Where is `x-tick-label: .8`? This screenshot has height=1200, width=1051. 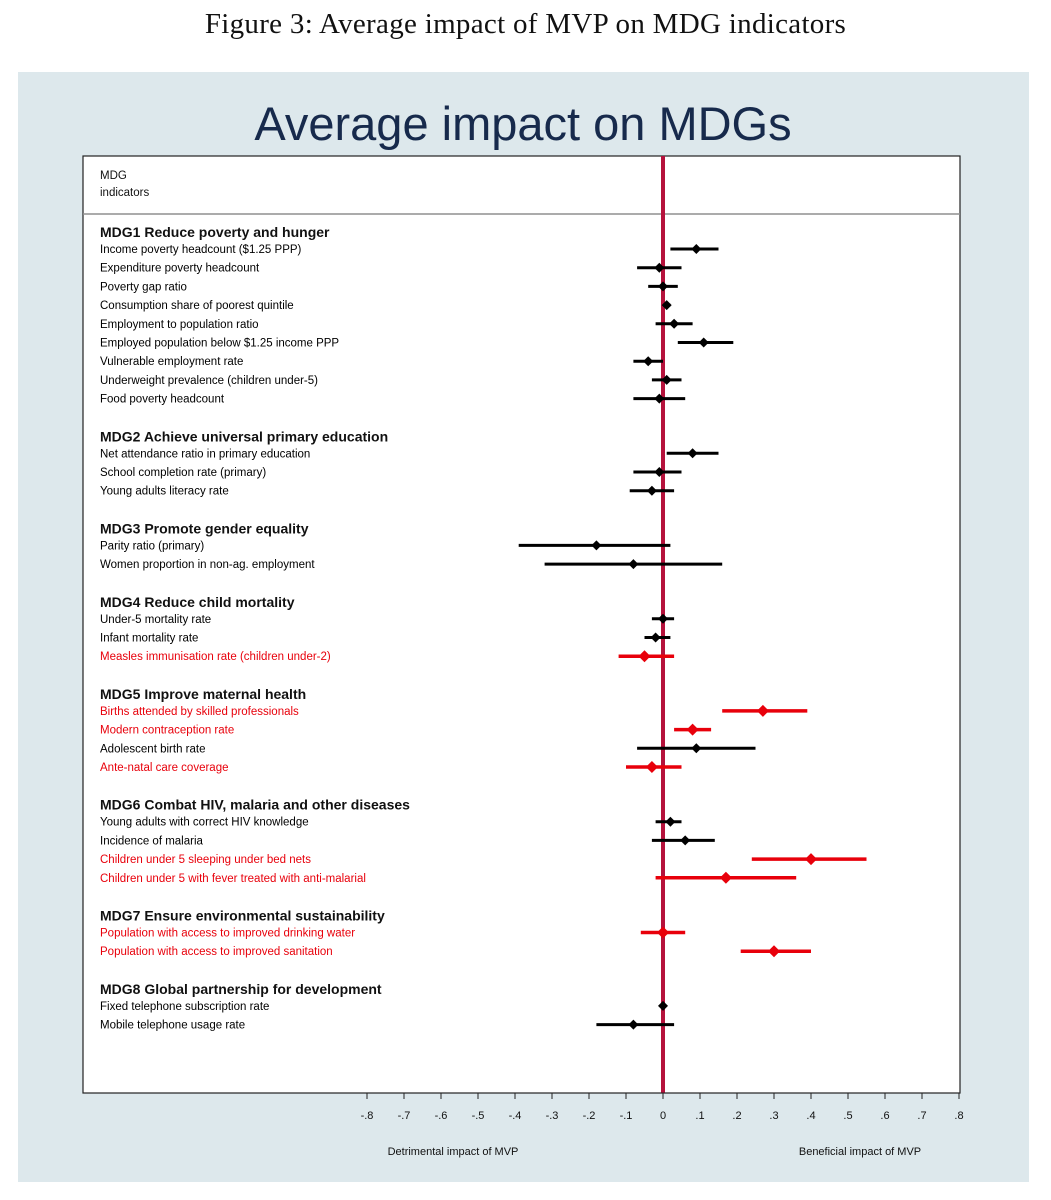
x-tick-label: .8 is located at coordinates (958, 1116).